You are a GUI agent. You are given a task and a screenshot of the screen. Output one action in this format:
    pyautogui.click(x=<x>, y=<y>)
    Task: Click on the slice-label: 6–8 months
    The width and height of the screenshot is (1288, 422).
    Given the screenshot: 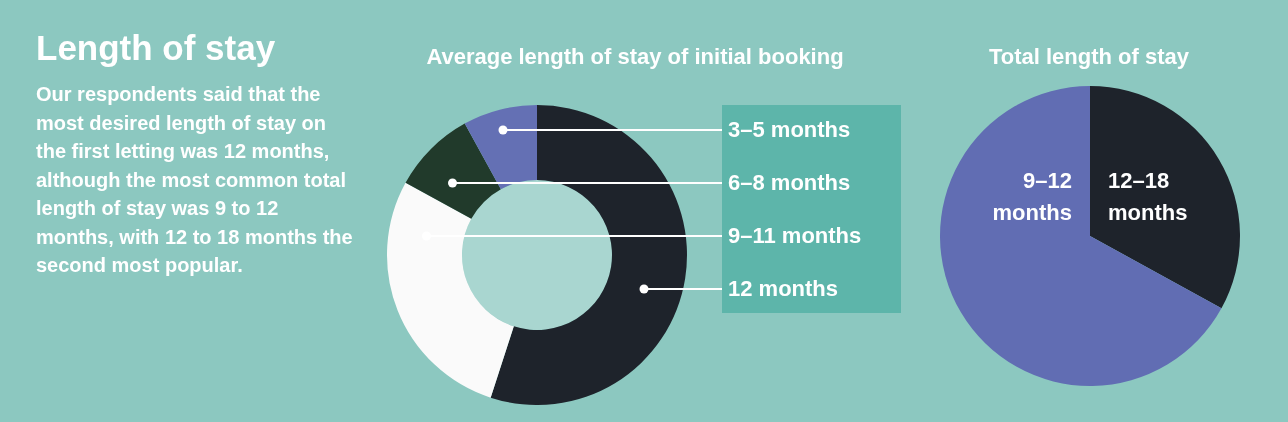 What is the action you would take?
    pyautogui.click(x=789, y=183)
    